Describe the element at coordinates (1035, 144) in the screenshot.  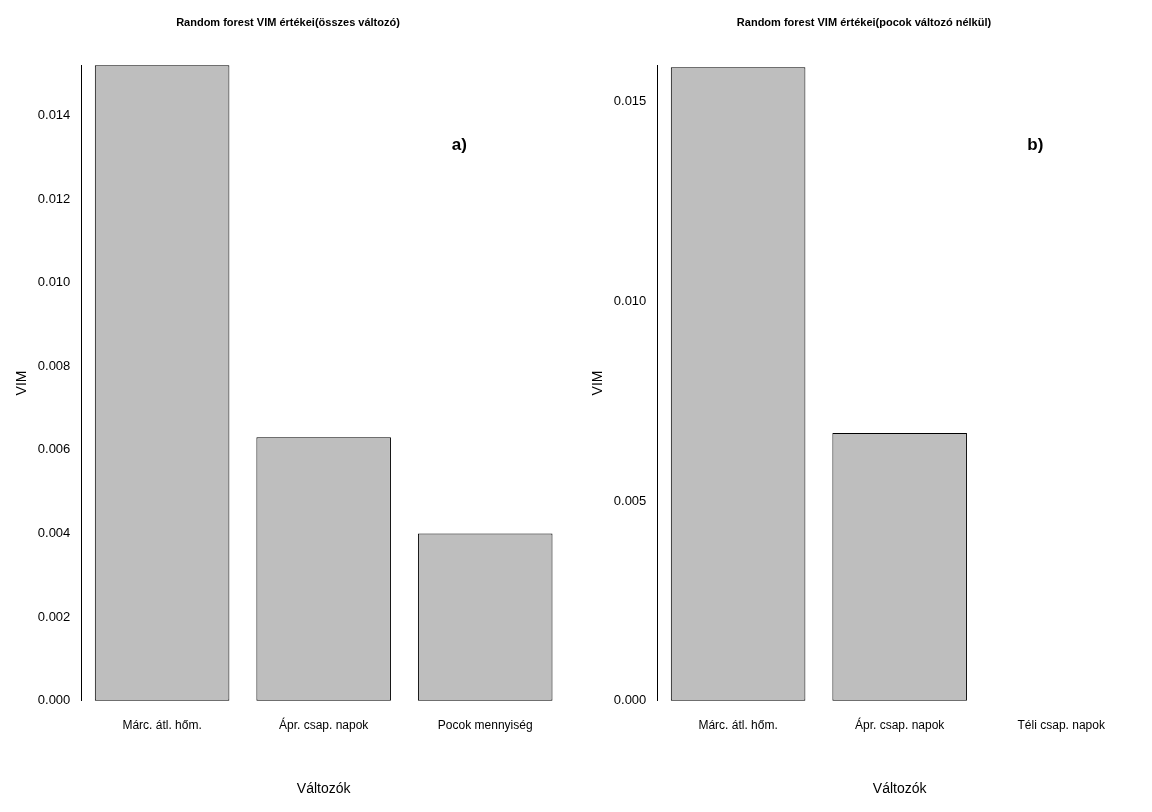
I see `annotation: b)` at that location.